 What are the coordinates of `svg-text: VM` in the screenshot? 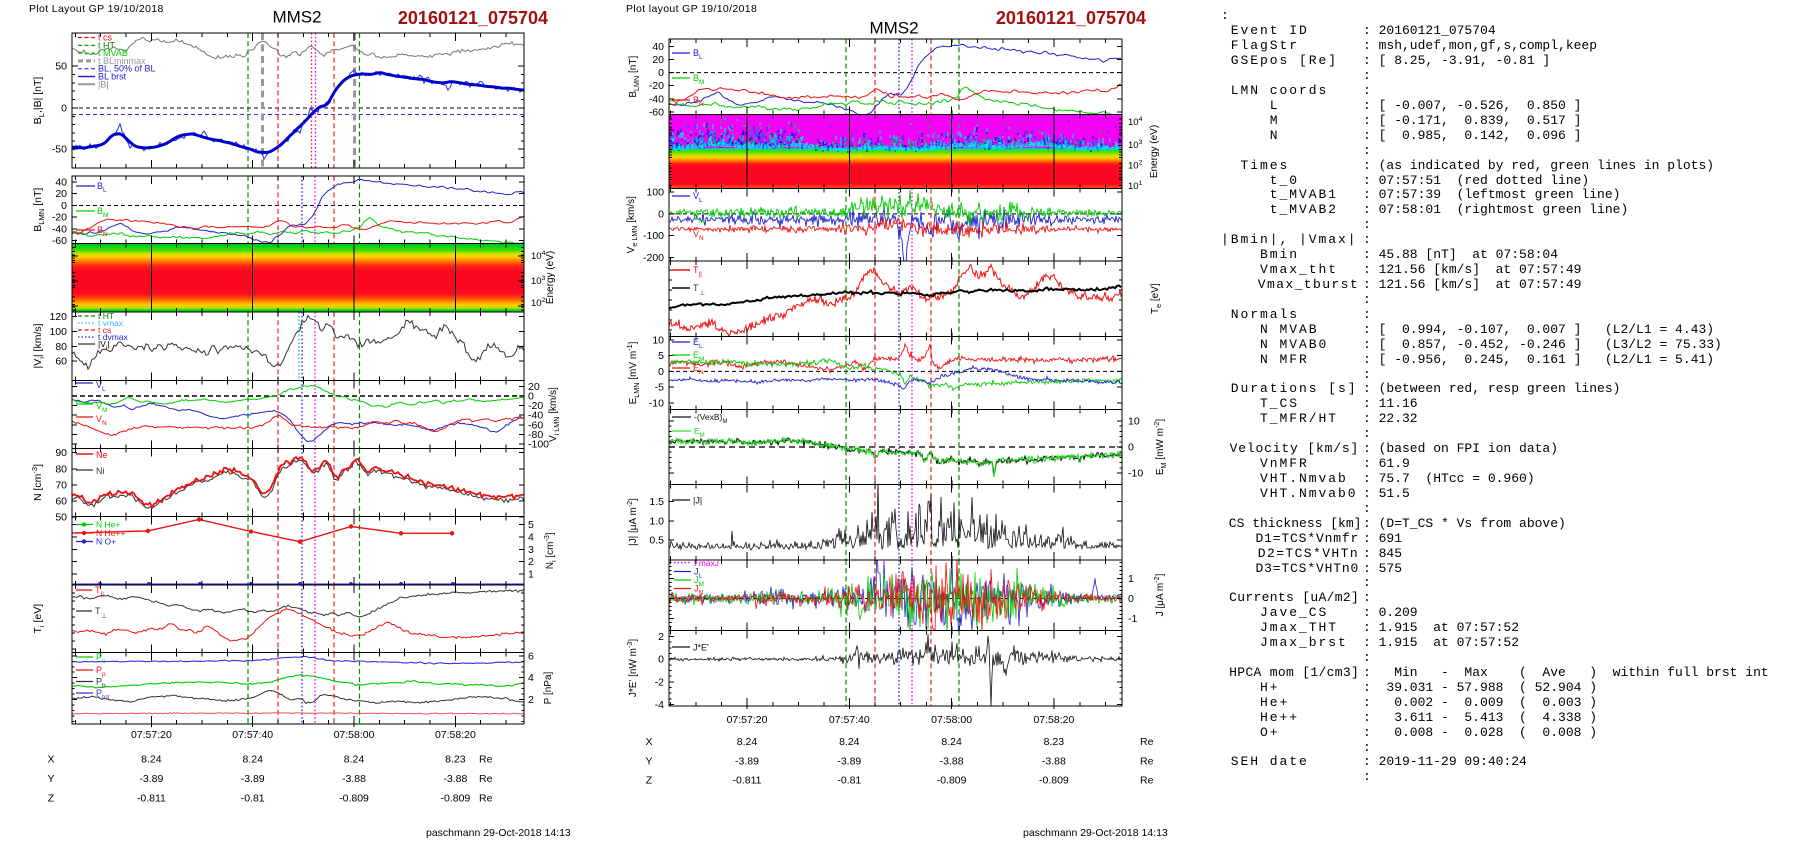 It's located at (101, 407).